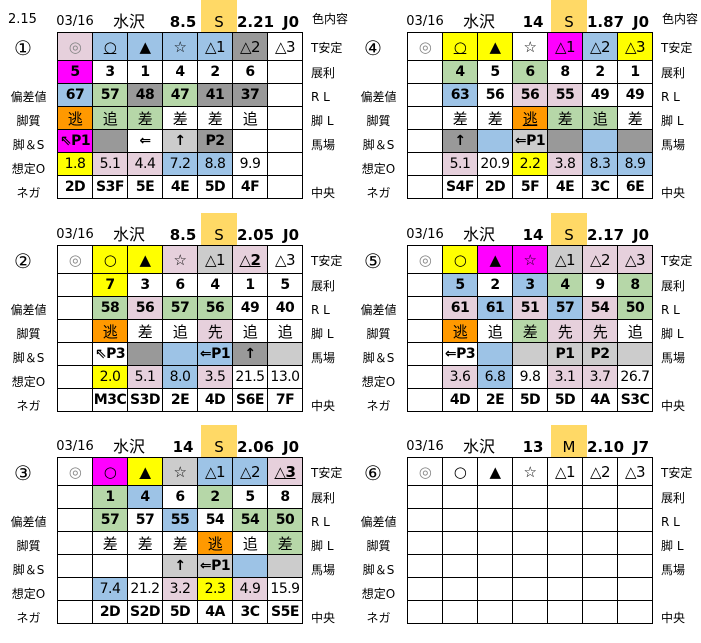 This screenshot has height=643, width=701. I want to click on color-content-label: 色内容, so click(330, 19).